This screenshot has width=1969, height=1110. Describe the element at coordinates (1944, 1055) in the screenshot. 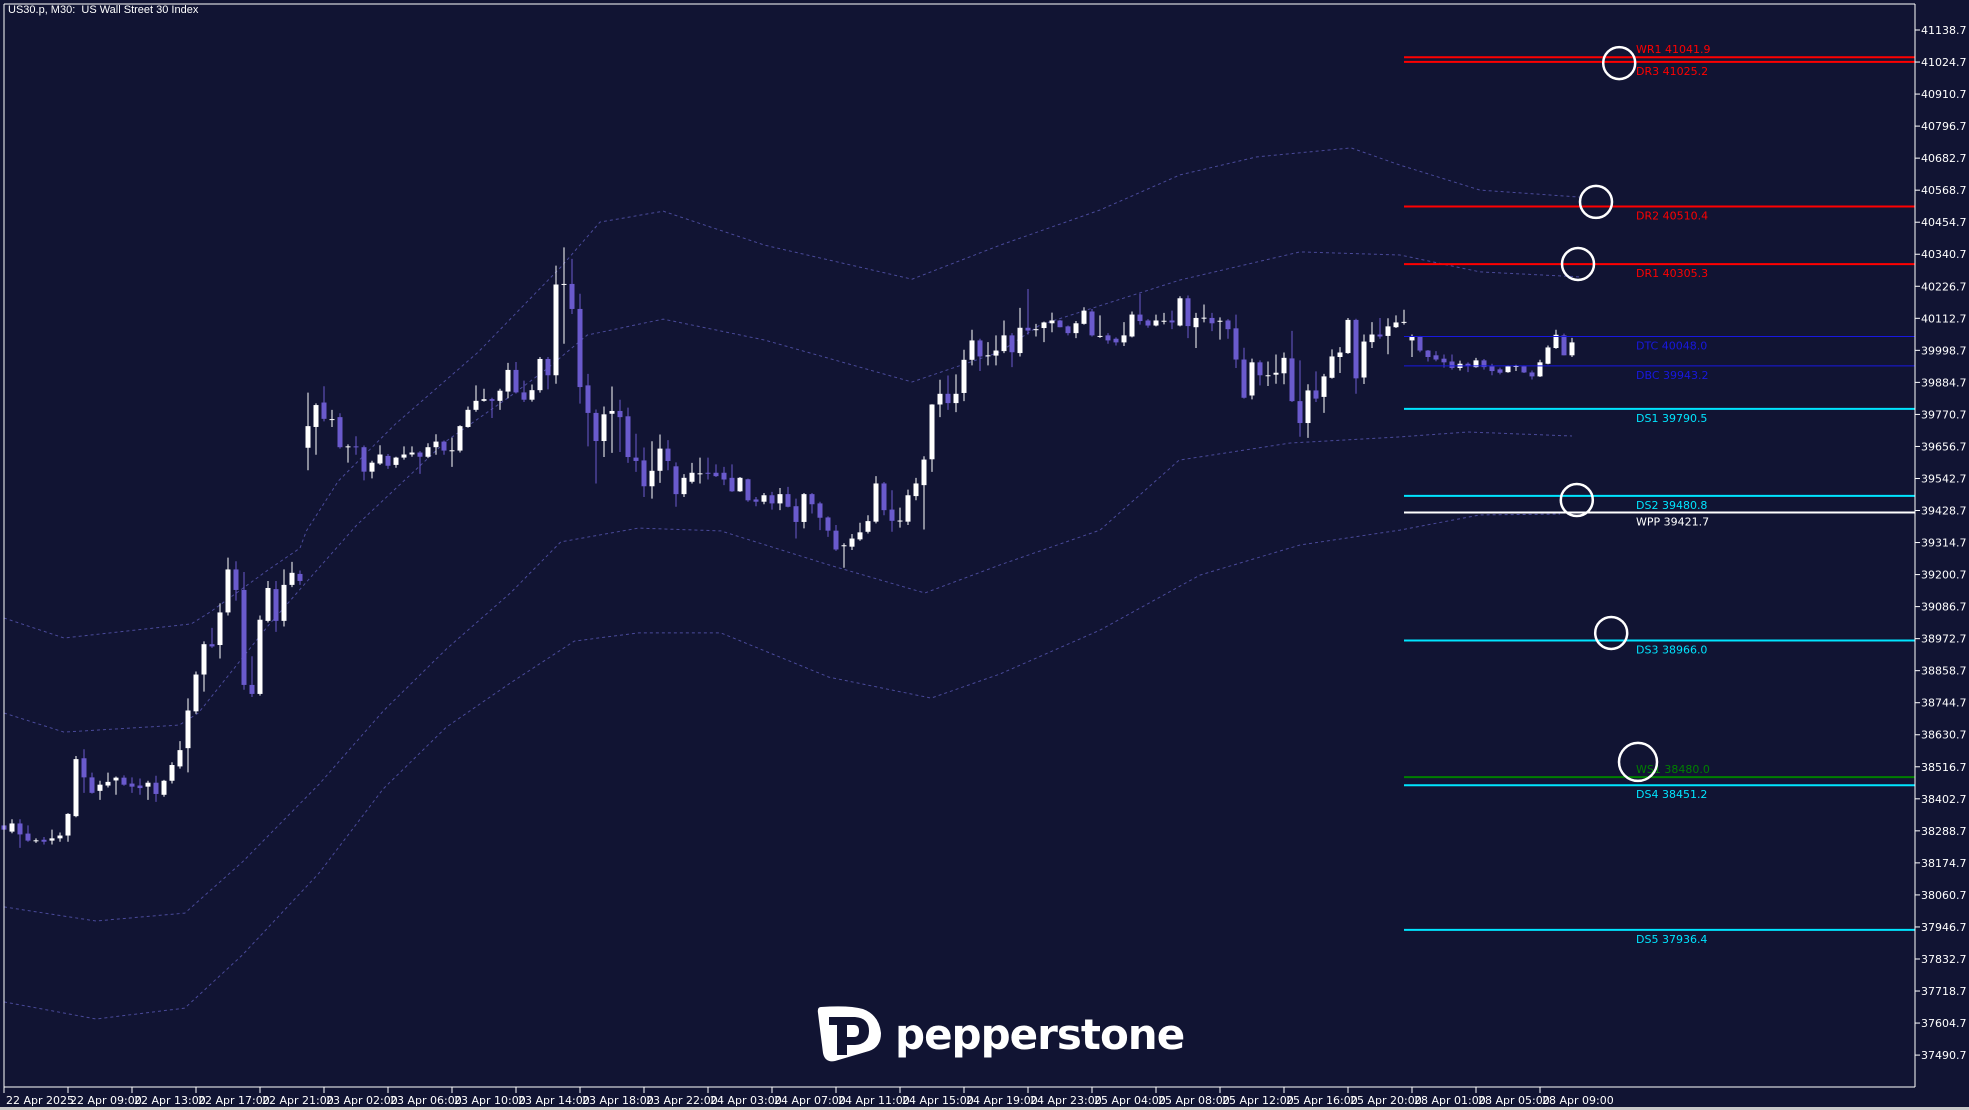

I see `price-tick-label: 37490.7` at that location.